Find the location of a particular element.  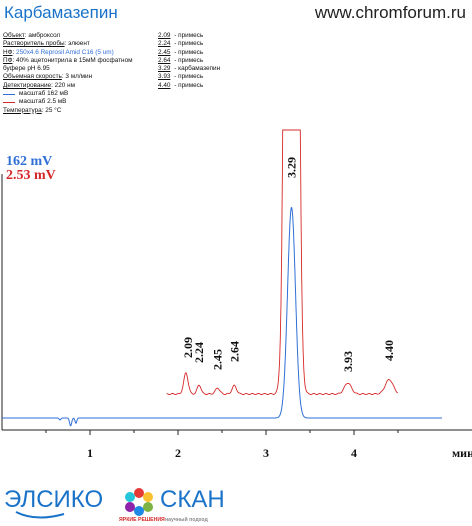

condition-row: НФ: 250x4.6 Reprosil Amid C16 (5 um) is located at coordinates (58, 52).